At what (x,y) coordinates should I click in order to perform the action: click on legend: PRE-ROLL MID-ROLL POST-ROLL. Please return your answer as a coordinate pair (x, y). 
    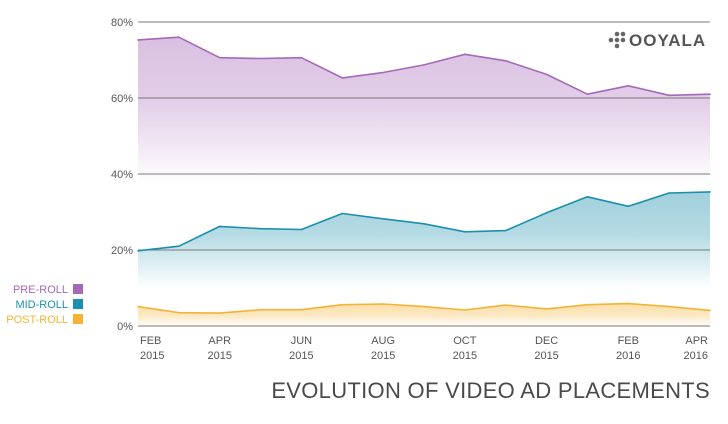
    Looking at the image, I should click on (44, 305).